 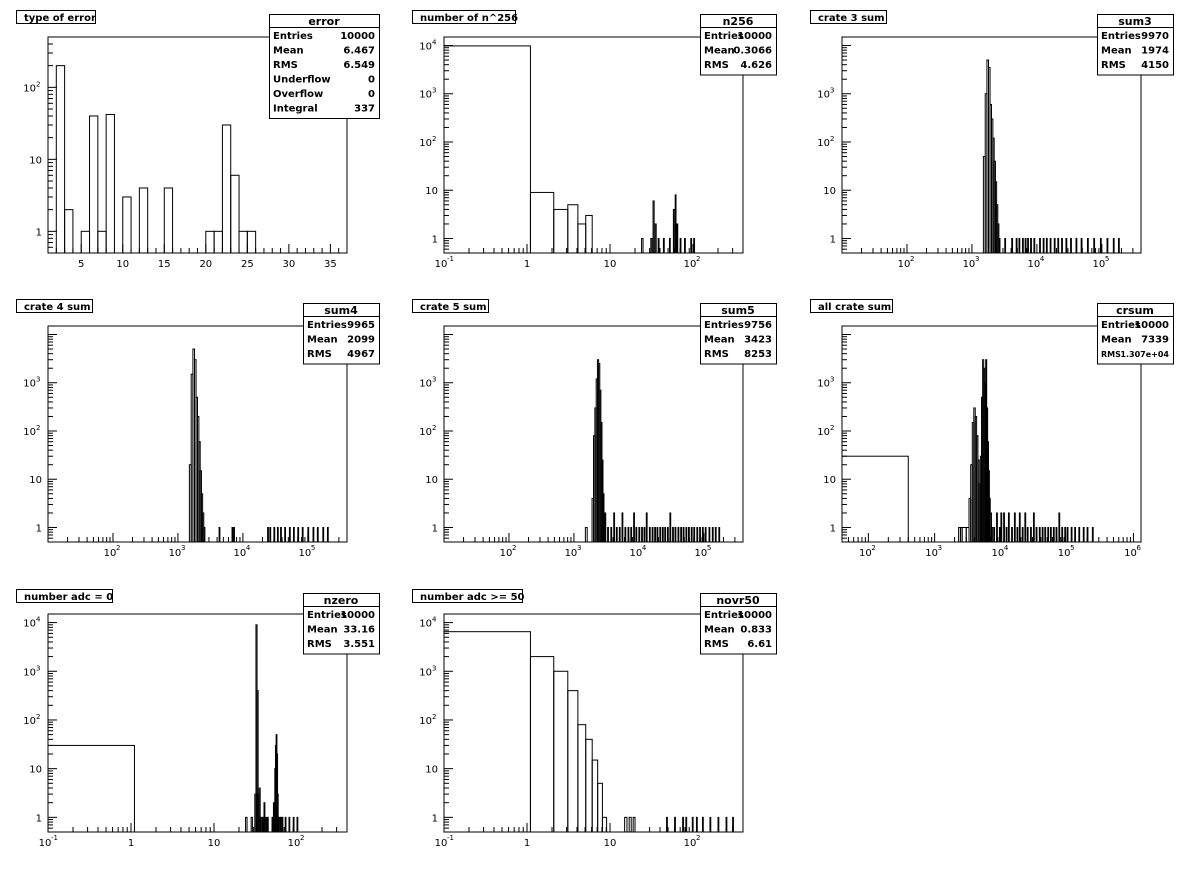 What do you see at coordinates (991, 546) in the screenshot?
I see `x-axis-ticks: 10 2 10 3 10 4 10 5 10 6` at bounding box center [991, 546].